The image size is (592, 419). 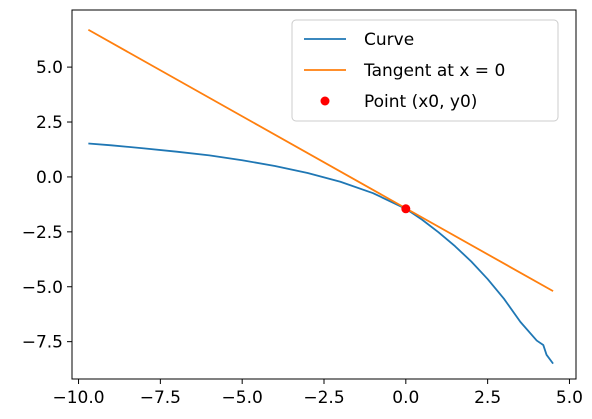 What do you see at coordinates (49, 123) in the screenshot?
I see `y-tick-label: 2.5` at bounding box center [49, 123].